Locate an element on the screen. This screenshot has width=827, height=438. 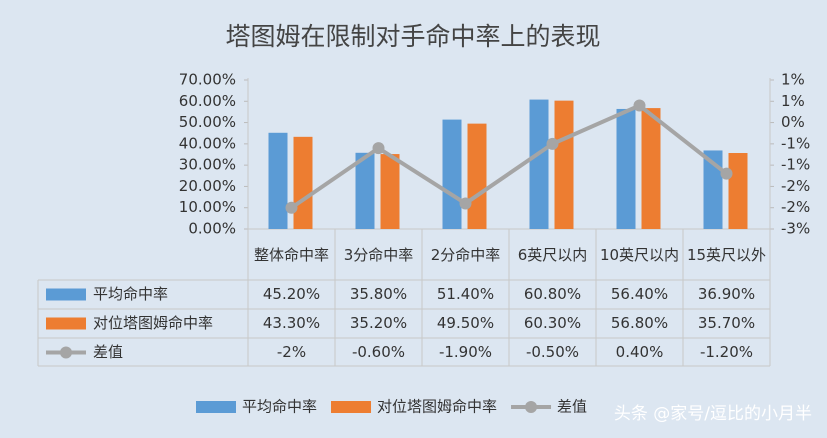
table-value-box: 35.70% is located at coordinates (726, 323).